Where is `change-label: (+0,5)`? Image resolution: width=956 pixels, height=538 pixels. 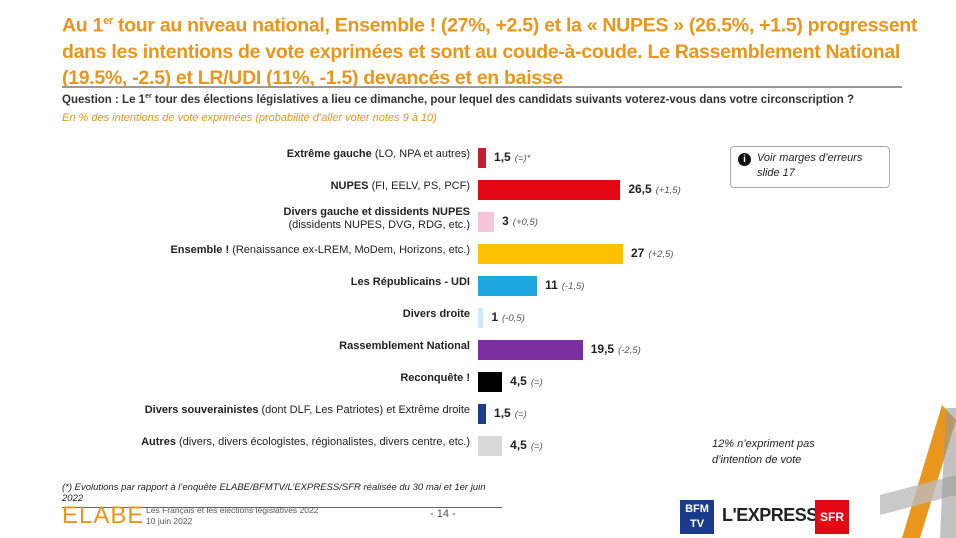 change-label: (+0,5) is located at coordinates (525, 222).